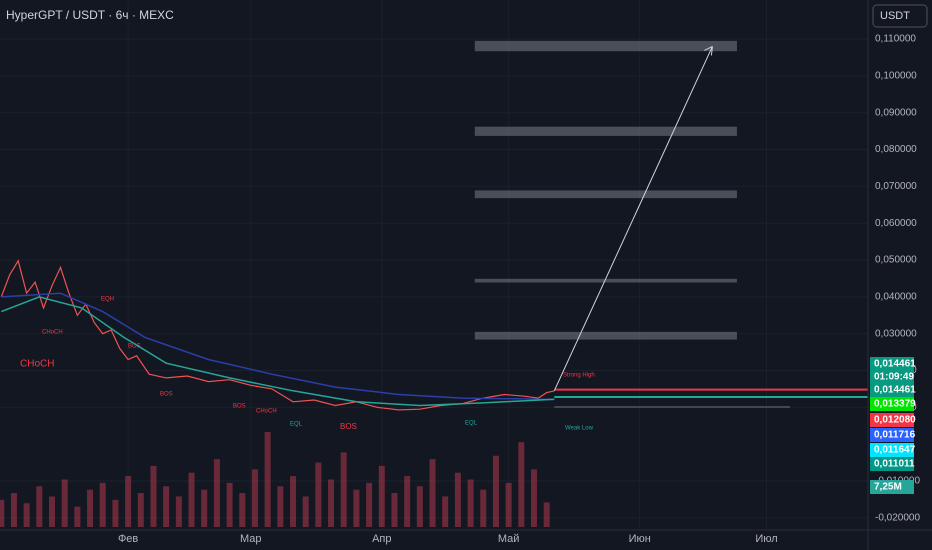  What do you see at coordinates (90, 15) in the screenshot?
I see `chart-title: HyperGPT / USDT · 6ч · MEXC` at bounding box center [90, 15].